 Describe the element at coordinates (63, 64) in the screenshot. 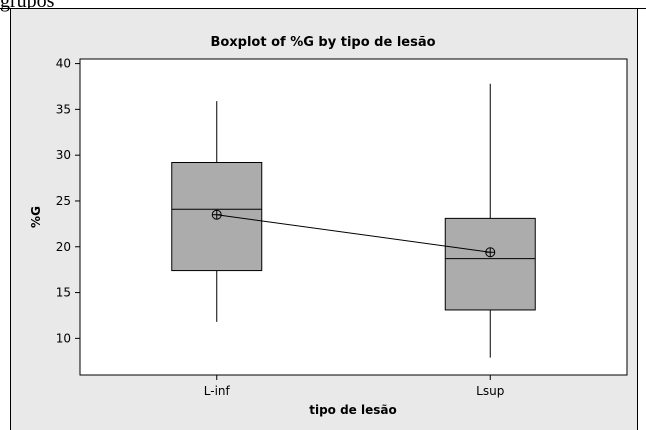

I see `y-tick-label: 40` at that location.